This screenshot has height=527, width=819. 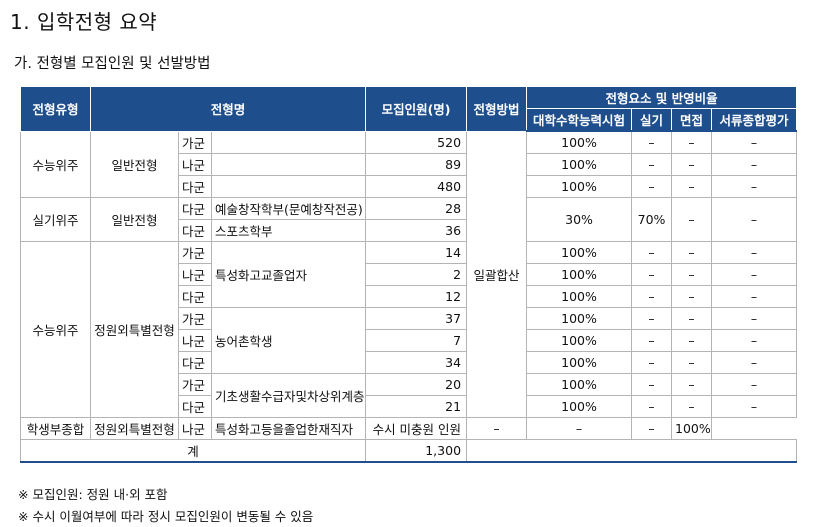 What do you see at coordinates (112, 64) in the screenshot?
I see `section-subtitle: 가. 전형별 모집인원 및 선발방법` at bounding box center [112, 64].